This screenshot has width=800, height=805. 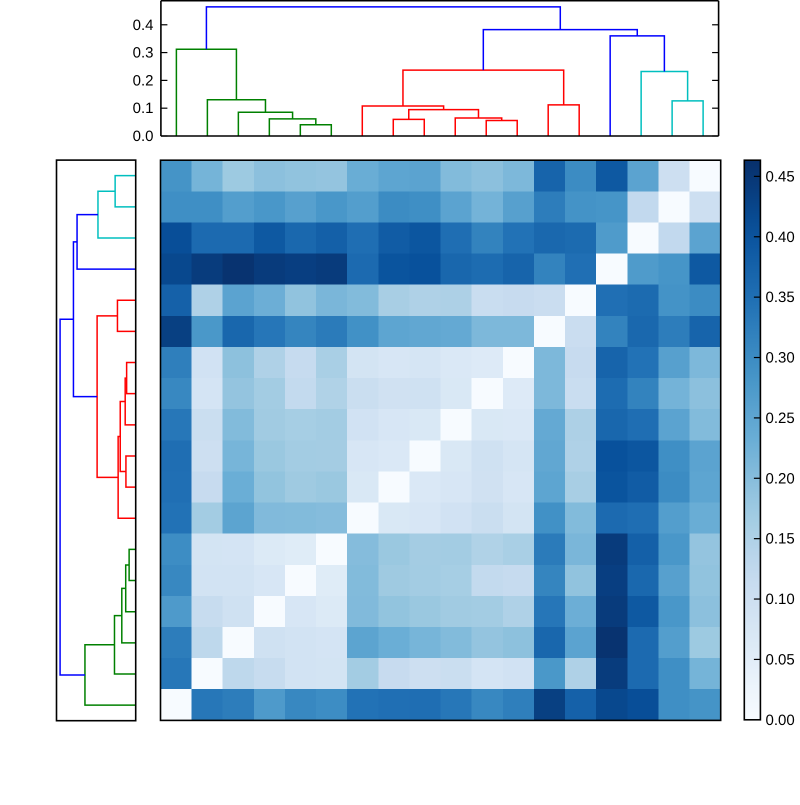 I want to click on svg-text: 0.05, so click(x=780, y=659).